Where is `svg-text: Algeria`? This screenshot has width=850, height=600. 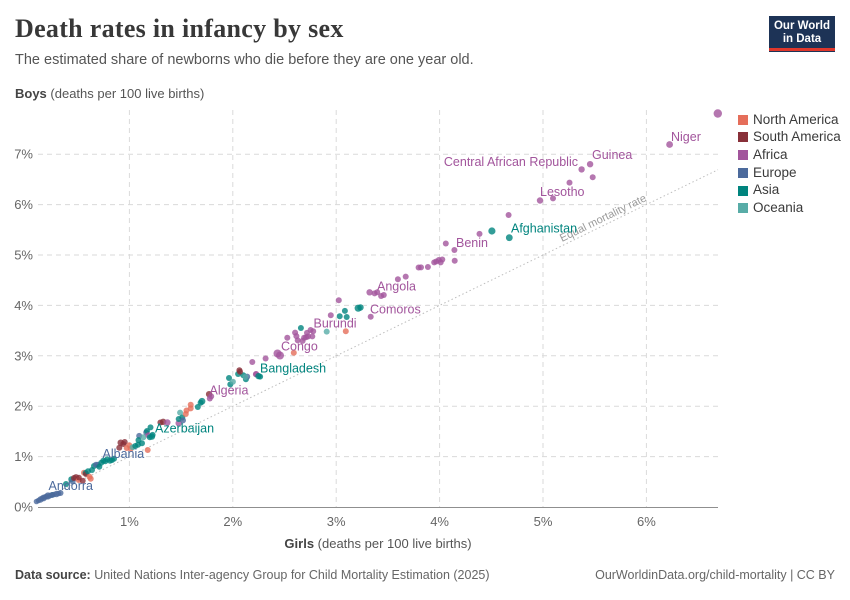 svg-text: Algeria is located at coordinates (229, 391).